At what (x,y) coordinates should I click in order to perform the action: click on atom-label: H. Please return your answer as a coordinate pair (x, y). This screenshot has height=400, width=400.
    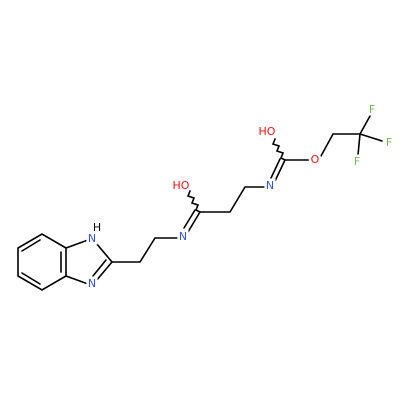
    Looking at the image, I should click on (97, 227).